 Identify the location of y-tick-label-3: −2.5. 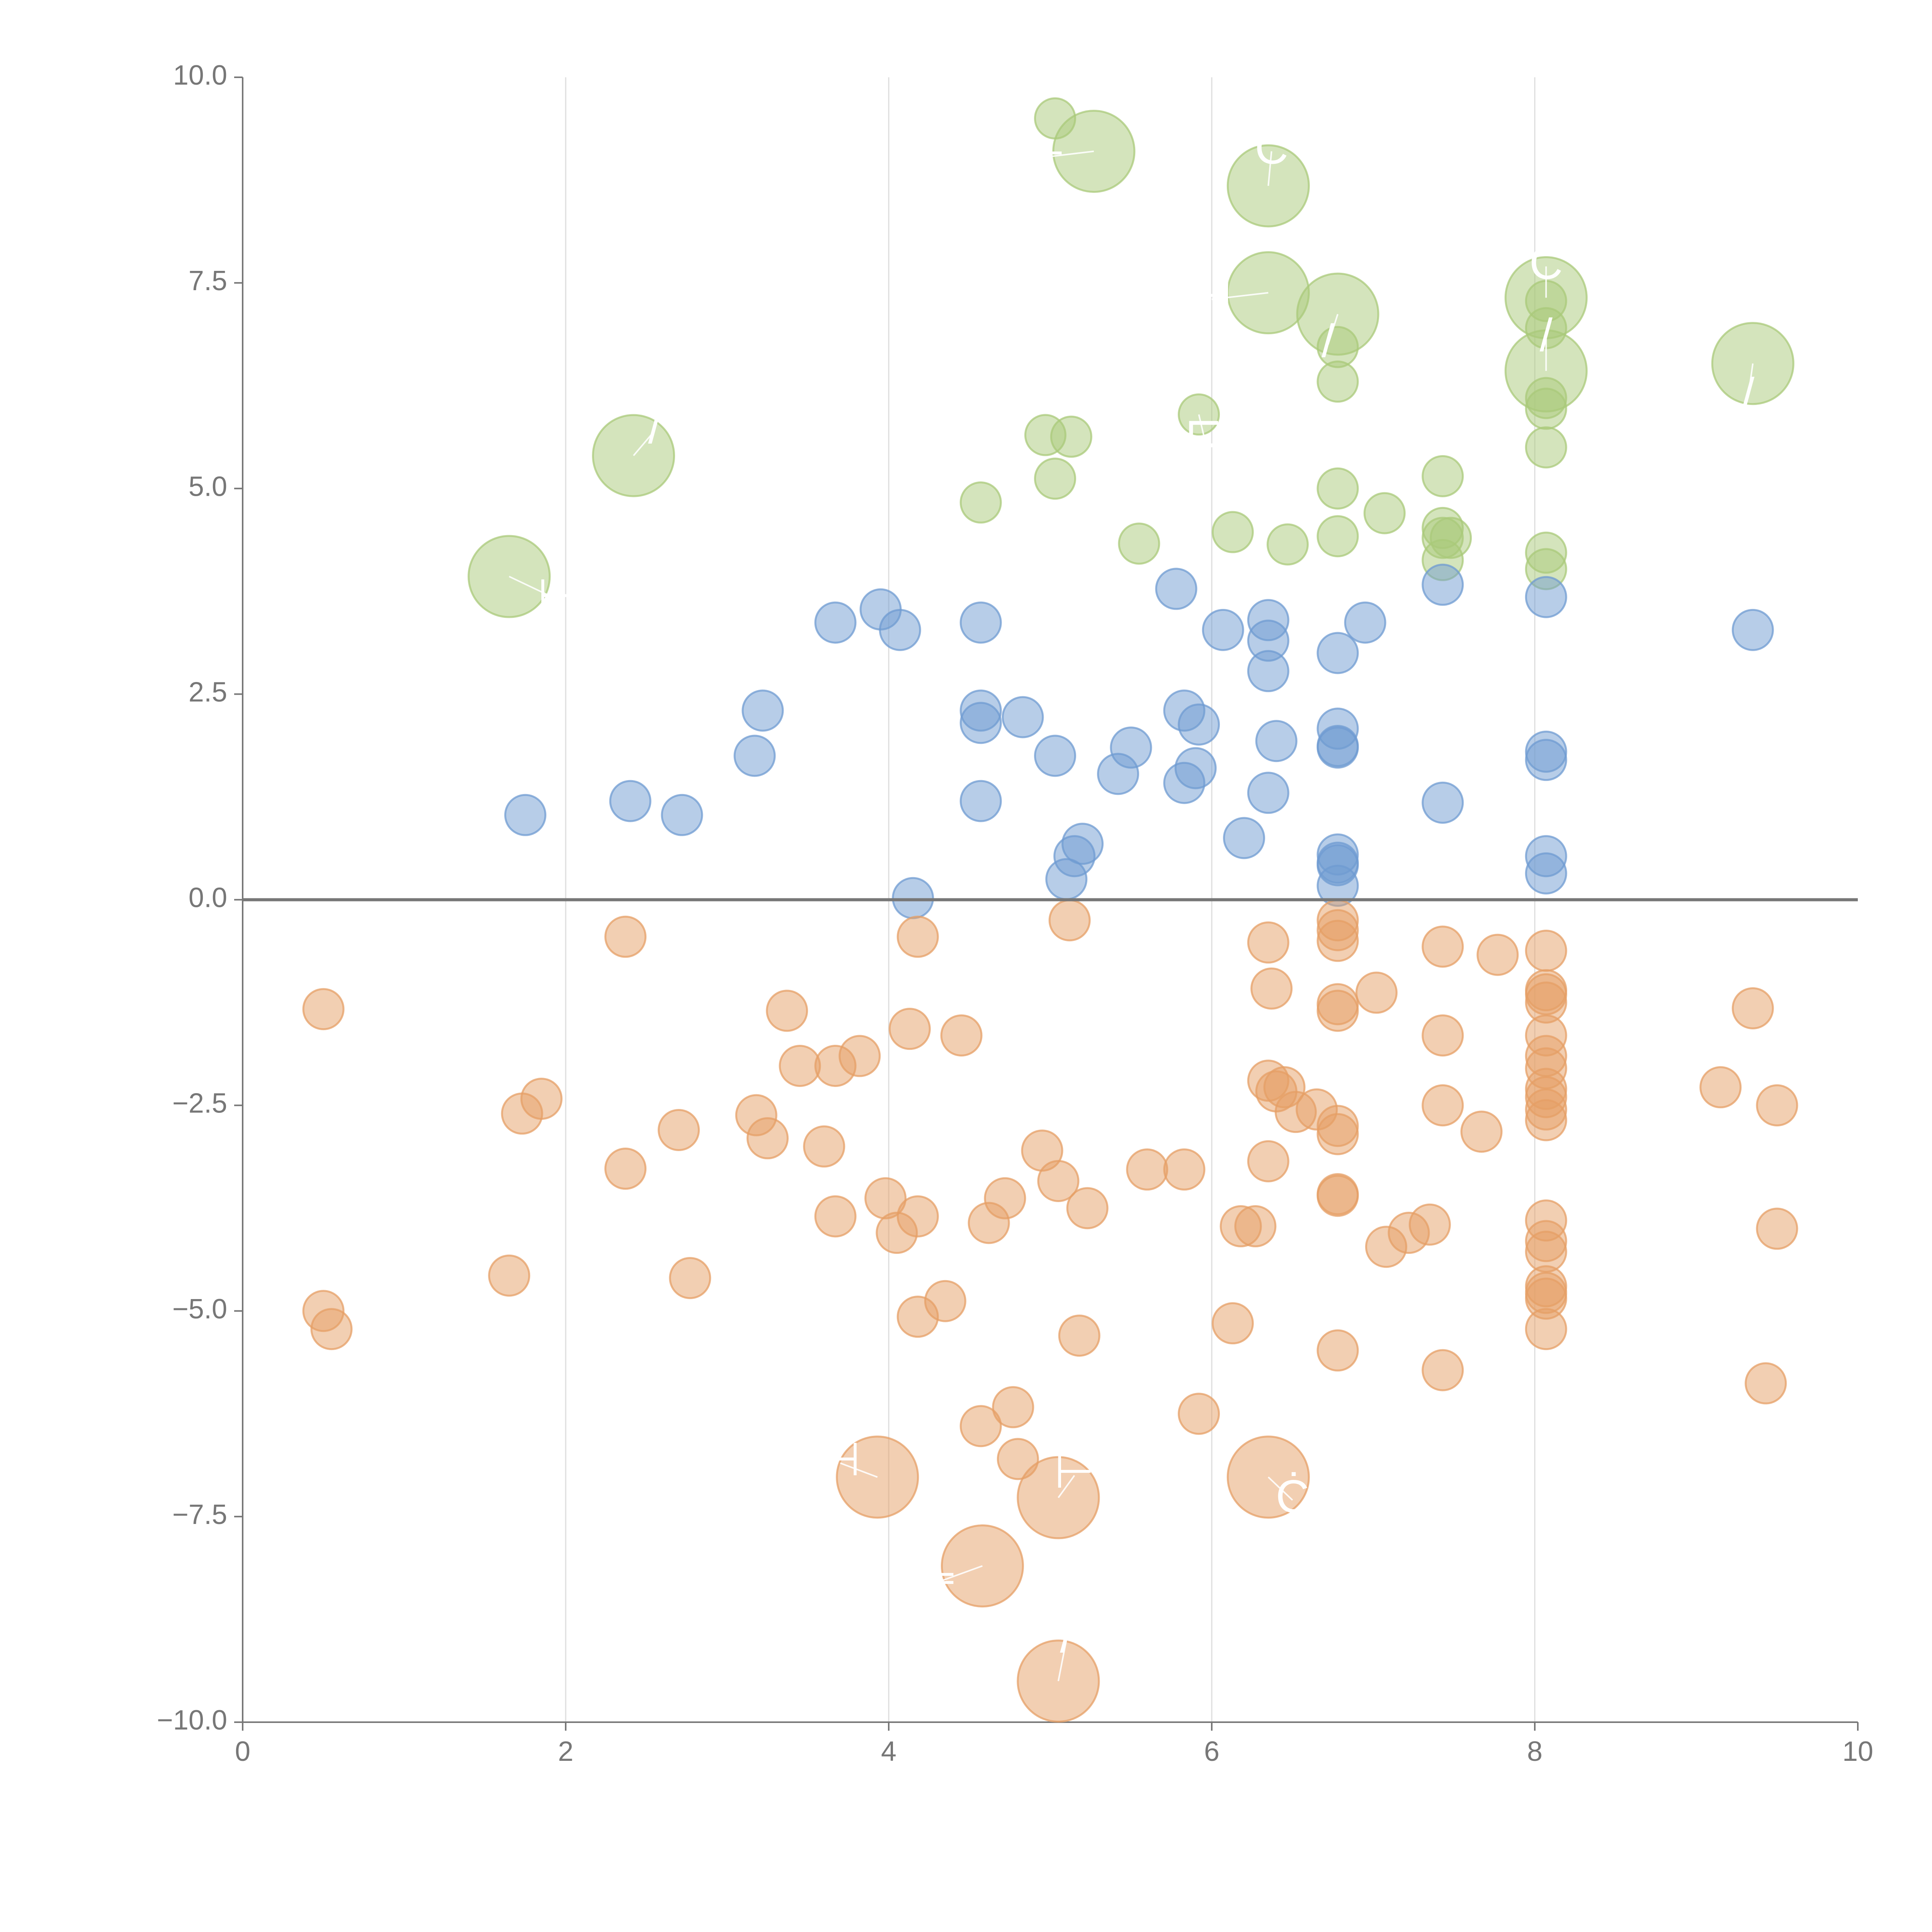
(200, 1104).